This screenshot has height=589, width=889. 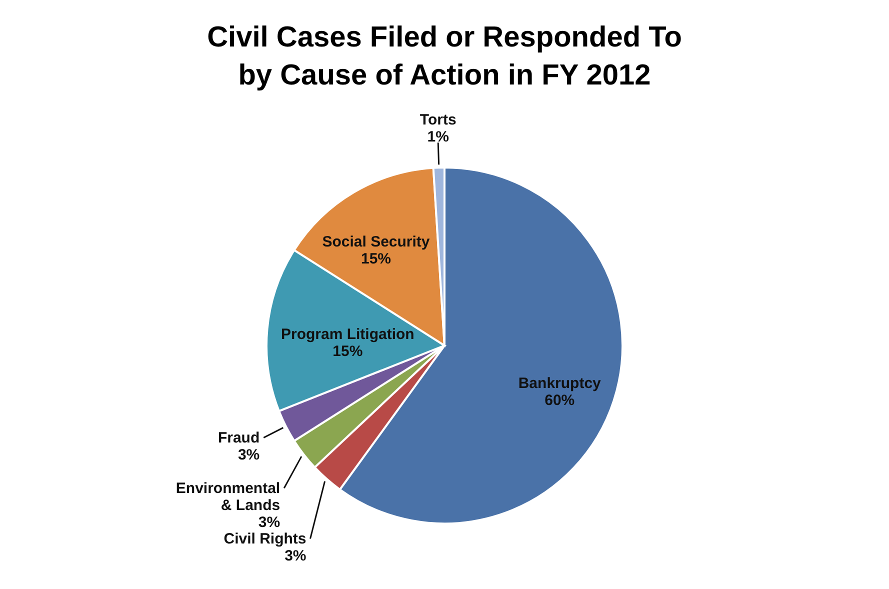 What do you see at coordinates (438, 120) in the screenshot?
I see `slice-label: Torts` at bounding box center [438, 120].